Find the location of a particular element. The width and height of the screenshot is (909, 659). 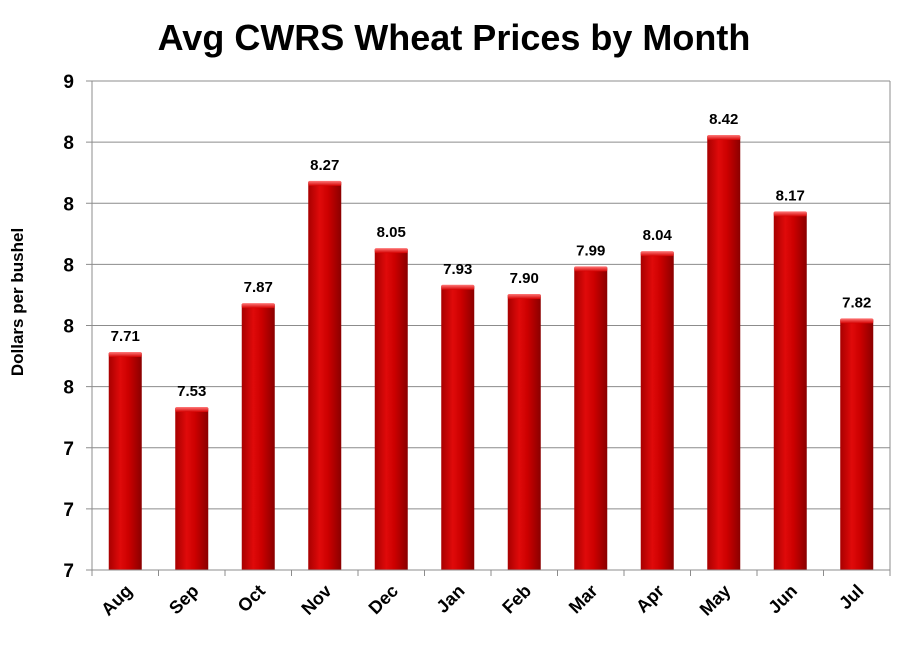

data-label: 8.05 is located at coordinates (391, 232).